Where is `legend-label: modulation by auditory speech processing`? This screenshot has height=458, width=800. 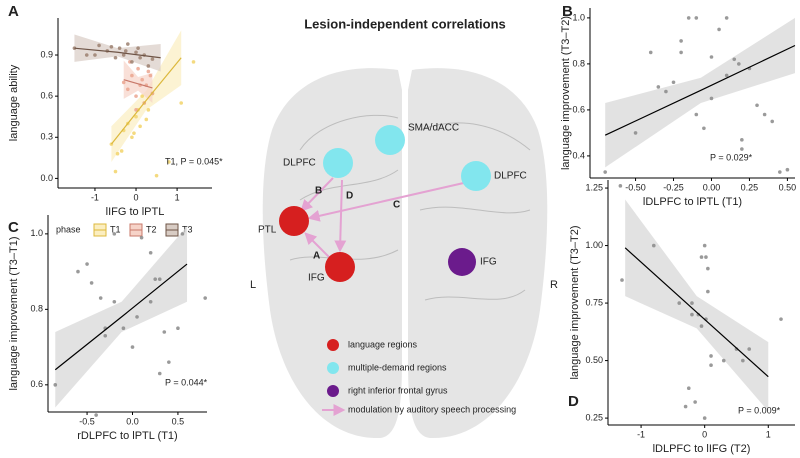 legend-label: modulation by auditory speech processing is located at coordinates (432, 409).